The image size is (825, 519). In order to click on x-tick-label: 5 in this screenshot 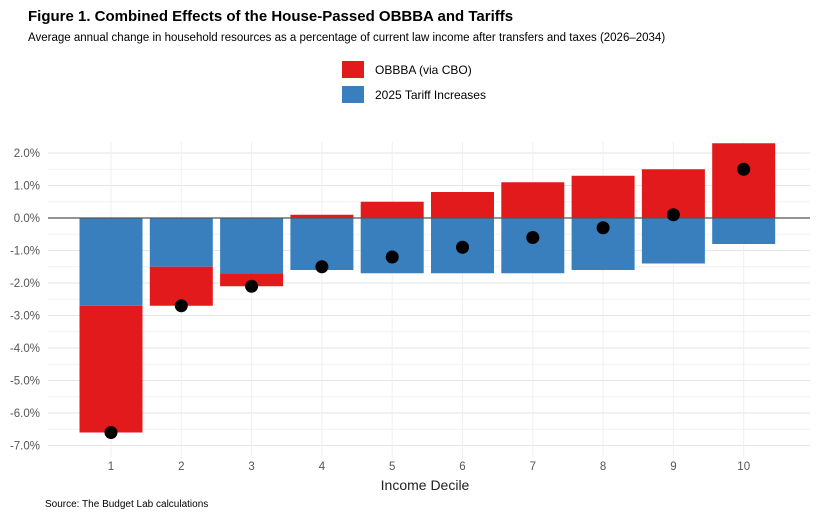, I will do `click(392, 467)`.